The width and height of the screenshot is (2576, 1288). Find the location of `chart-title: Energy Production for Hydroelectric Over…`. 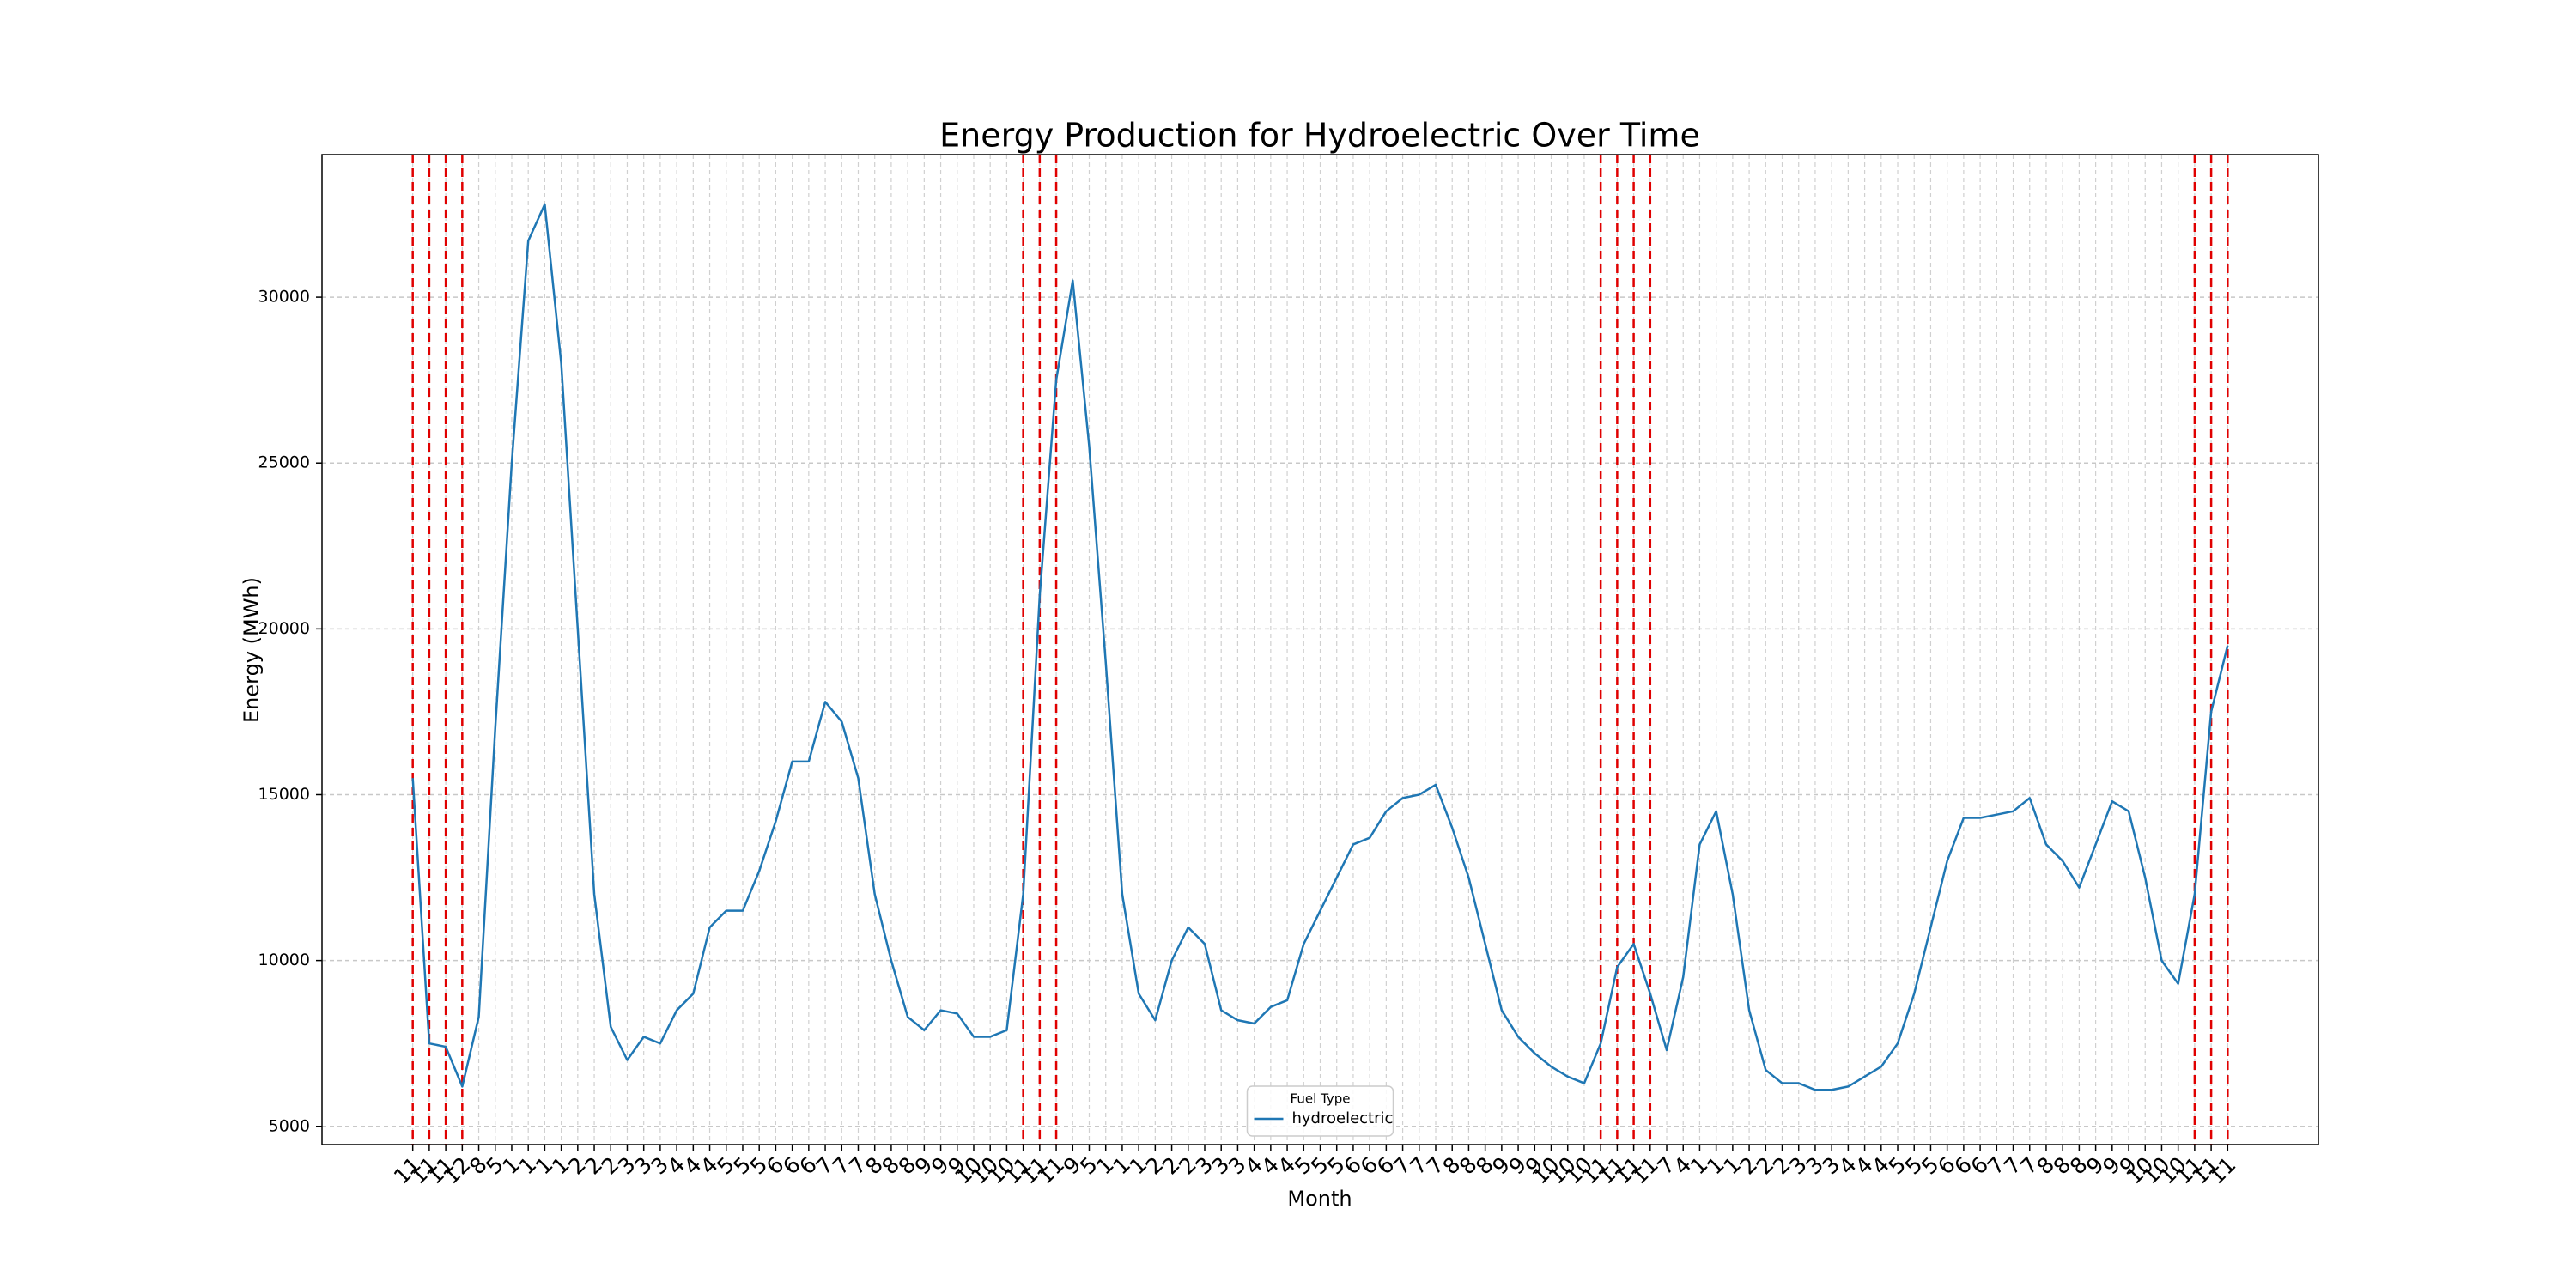

chart-title: Energy Production for Hydroelectric Over… is located at coordinates (1319, 136).